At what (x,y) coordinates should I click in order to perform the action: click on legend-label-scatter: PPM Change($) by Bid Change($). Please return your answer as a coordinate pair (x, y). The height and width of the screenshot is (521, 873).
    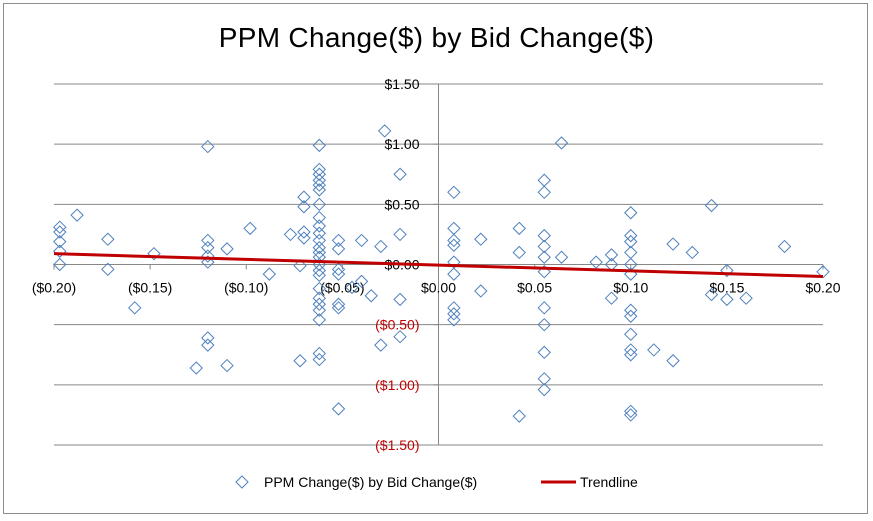
    Looking at the image, I should click on (370, 482).